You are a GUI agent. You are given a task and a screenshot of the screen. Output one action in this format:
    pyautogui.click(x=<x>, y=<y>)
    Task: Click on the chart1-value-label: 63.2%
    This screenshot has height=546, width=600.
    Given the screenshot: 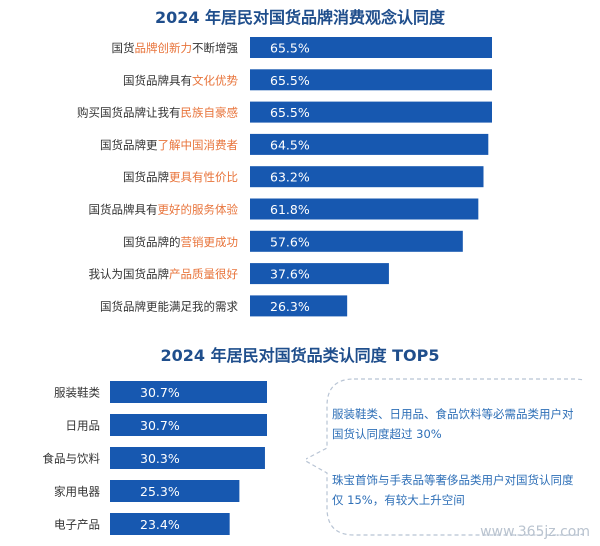 What is the action you would take?
    pyautogui.click(x=290, y=177)
    